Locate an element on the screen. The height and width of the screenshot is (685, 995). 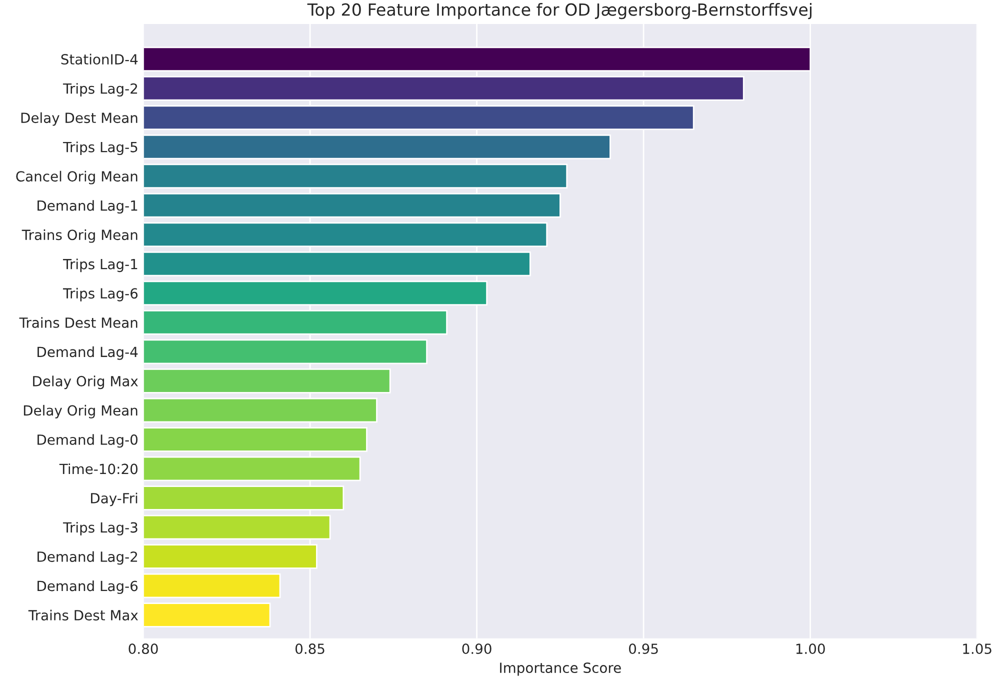
x-tick-label: 0.95 is located at coordinates (643, 649).